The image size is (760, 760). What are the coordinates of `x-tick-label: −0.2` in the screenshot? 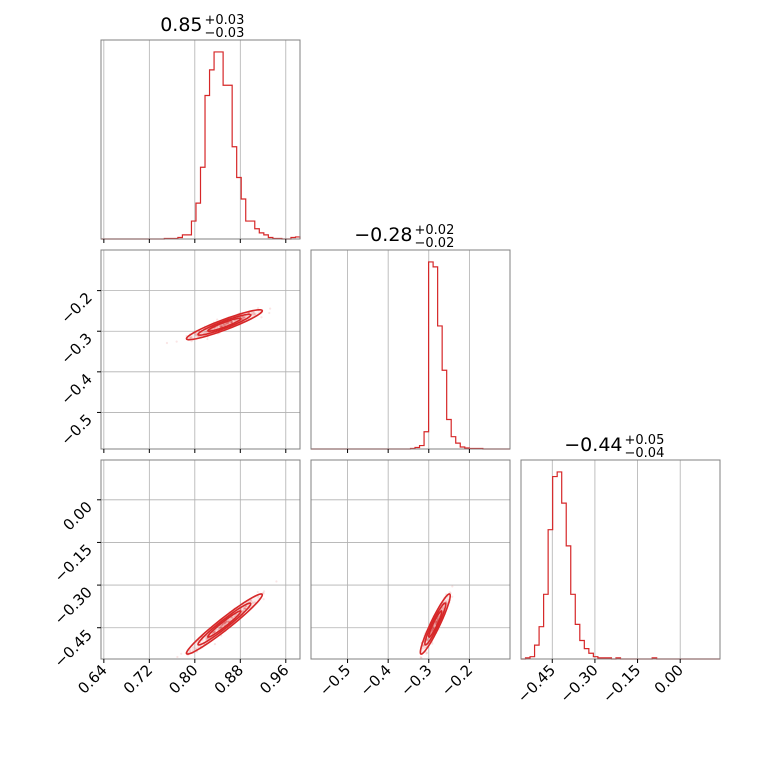 It's located at (457, 680).